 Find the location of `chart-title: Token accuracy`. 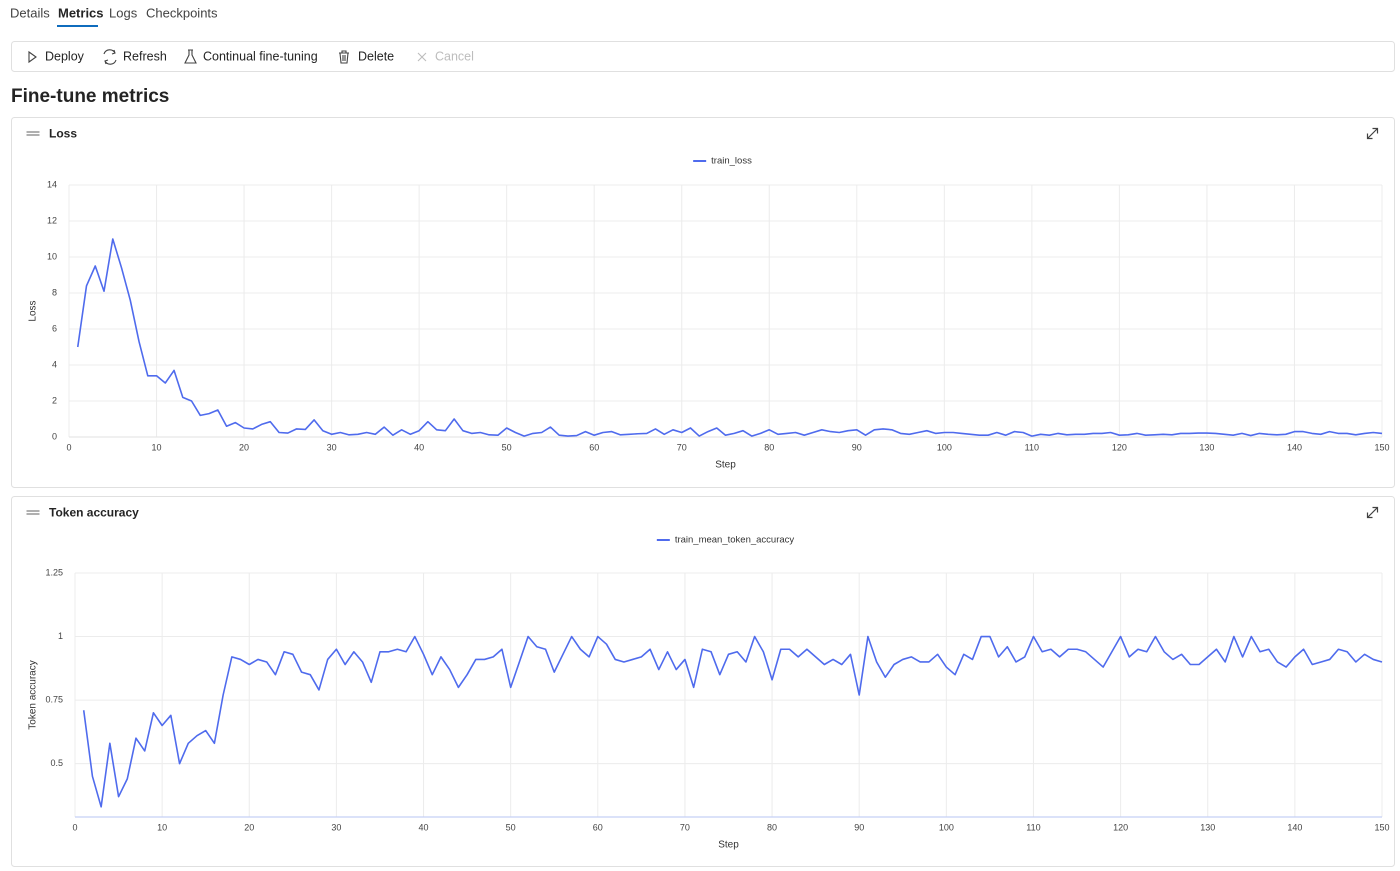

chart-title: Token accuracy is located at coordinates (94, 513).